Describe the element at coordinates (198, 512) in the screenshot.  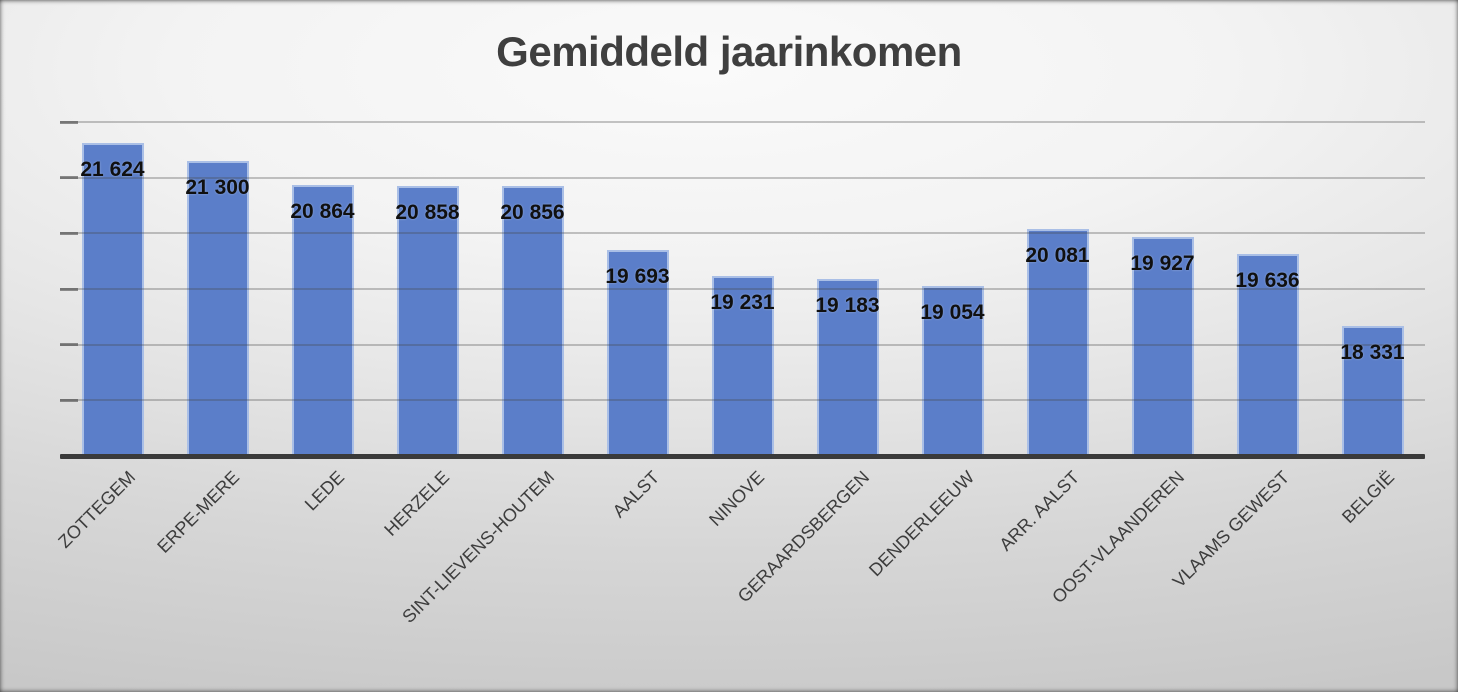
I see `x-axis-label: ERPE-MERE` at that location.